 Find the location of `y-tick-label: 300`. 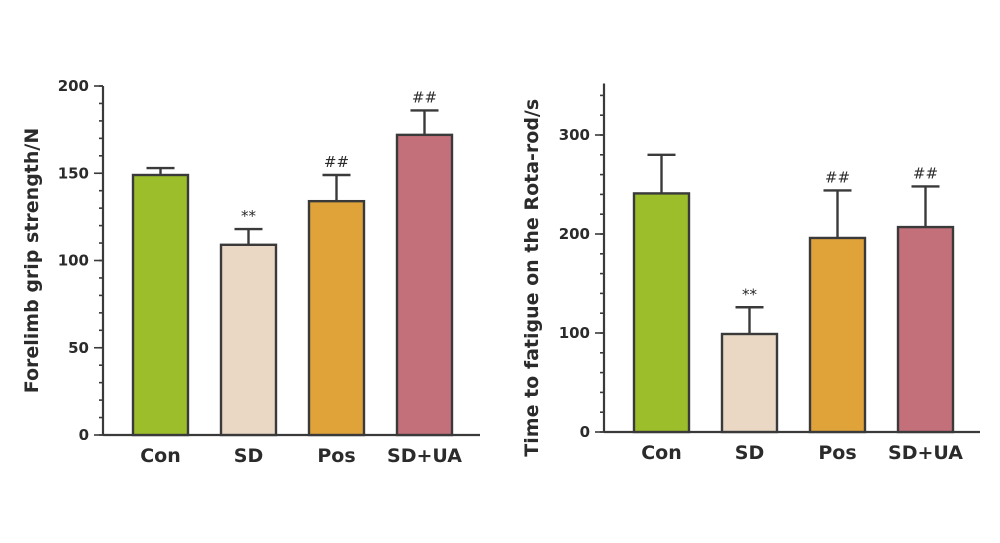

y-tick-label: 300 is located at coordinates (574, 135).